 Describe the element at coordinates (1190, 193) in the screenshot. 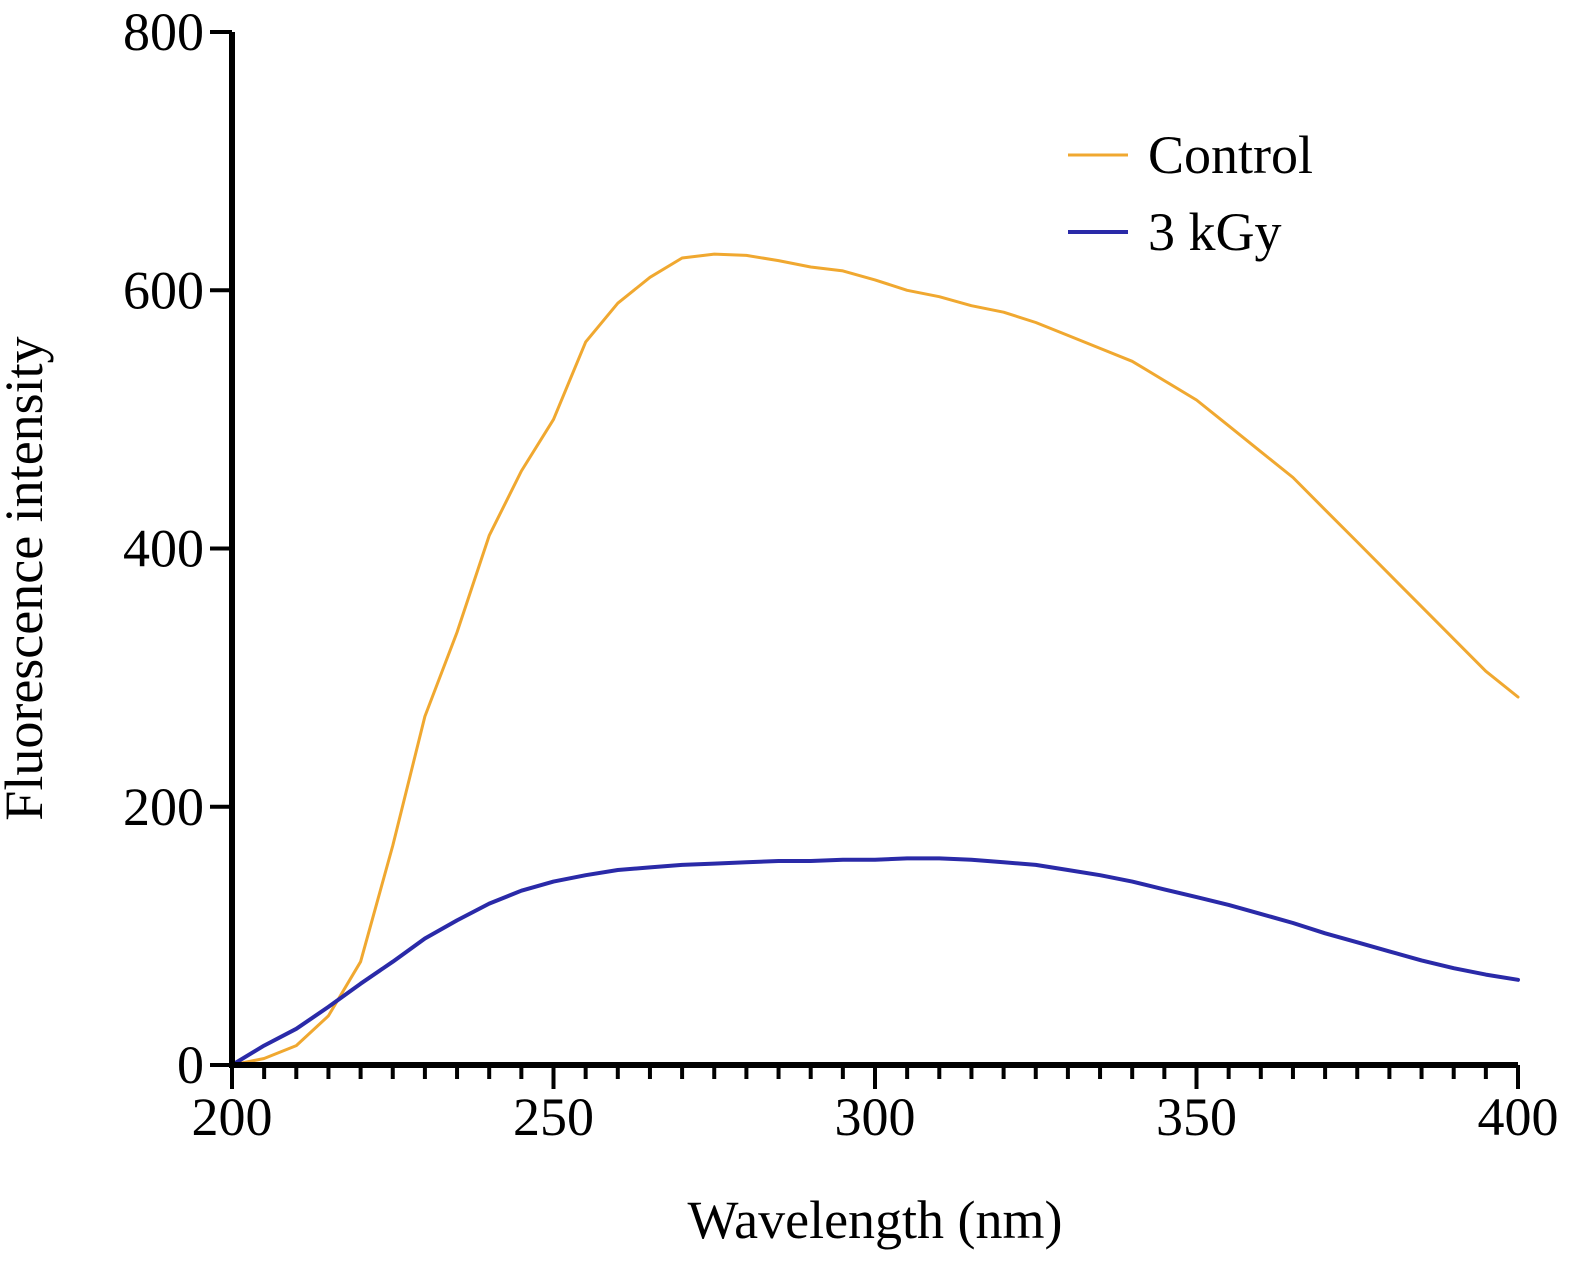

I see `legend: Control 3 kGy` at that location.